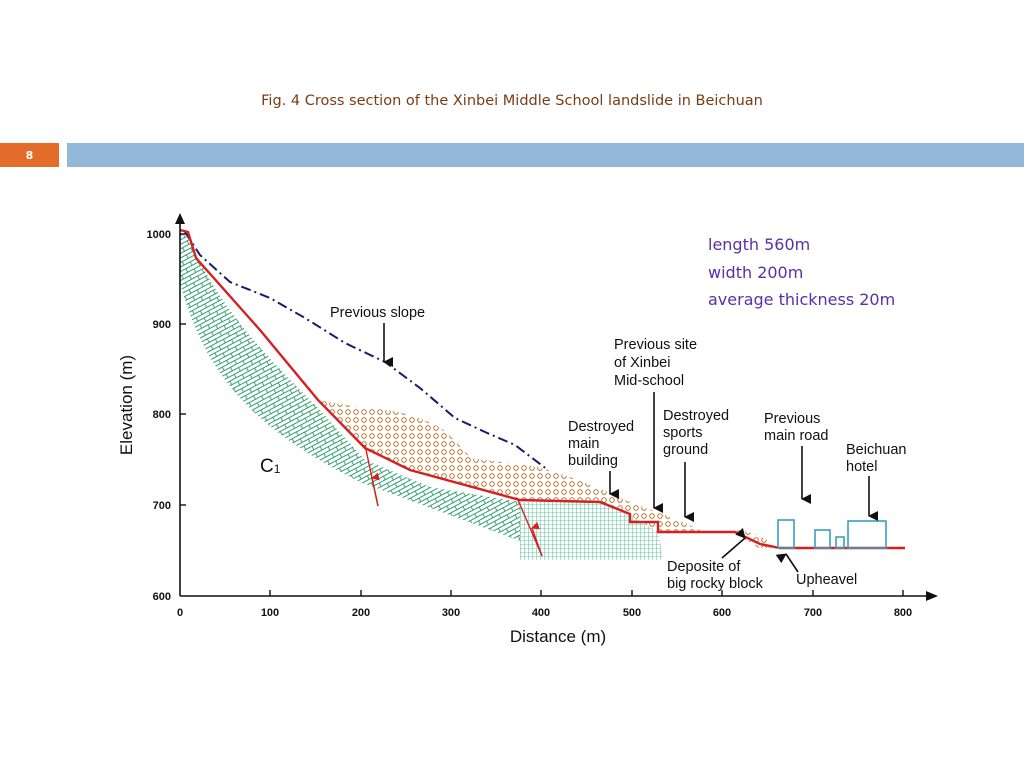 The image size is (1024, 768). Describe the element at coordinates (632, 613) in the screenshot. I see `x-tick-label: 500` at that location.